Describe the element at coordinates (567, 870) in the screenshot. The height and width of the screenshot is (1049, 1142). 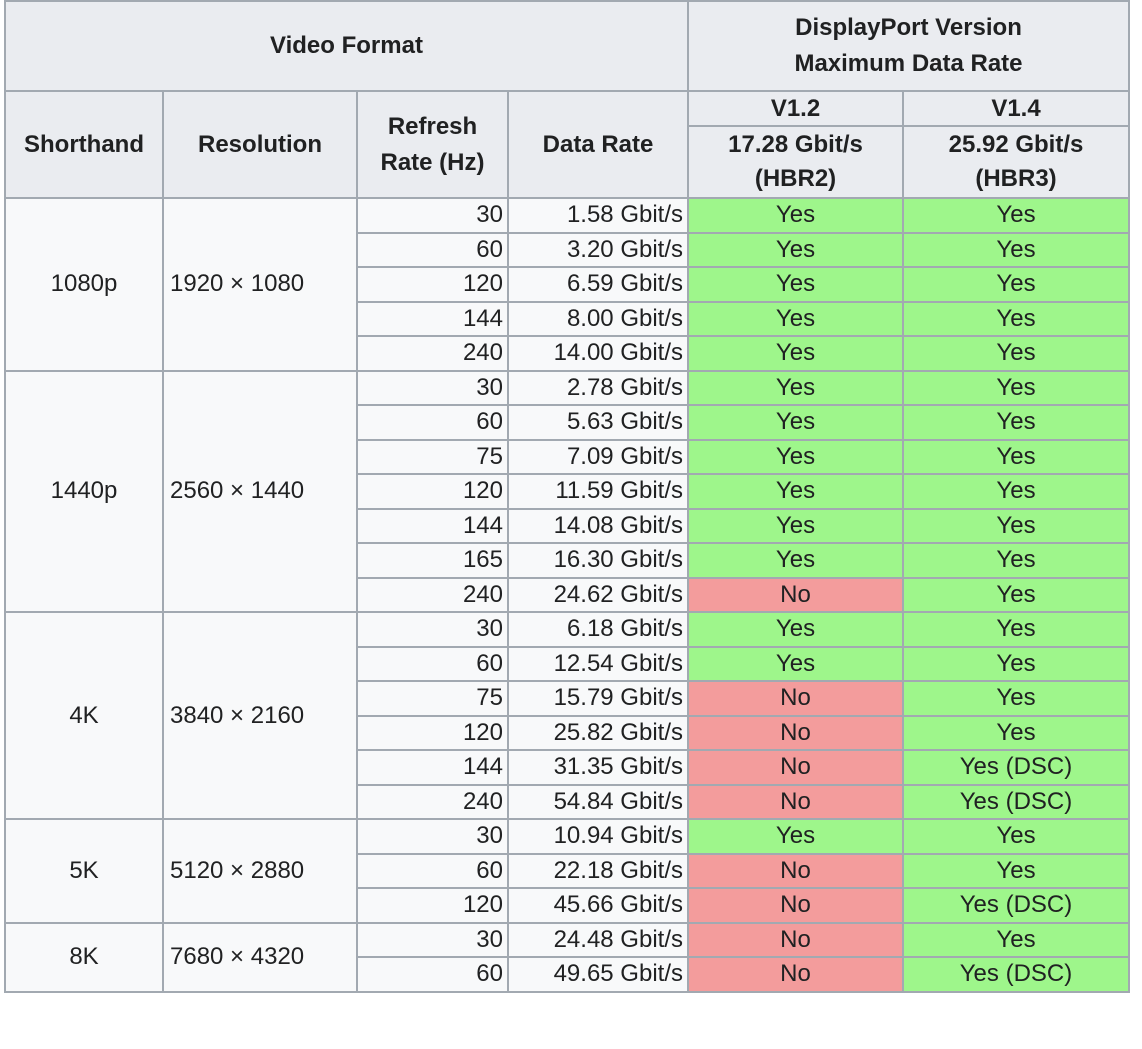
I see `table-row: 60 22.18 Gbit/s No Yes` at that location.